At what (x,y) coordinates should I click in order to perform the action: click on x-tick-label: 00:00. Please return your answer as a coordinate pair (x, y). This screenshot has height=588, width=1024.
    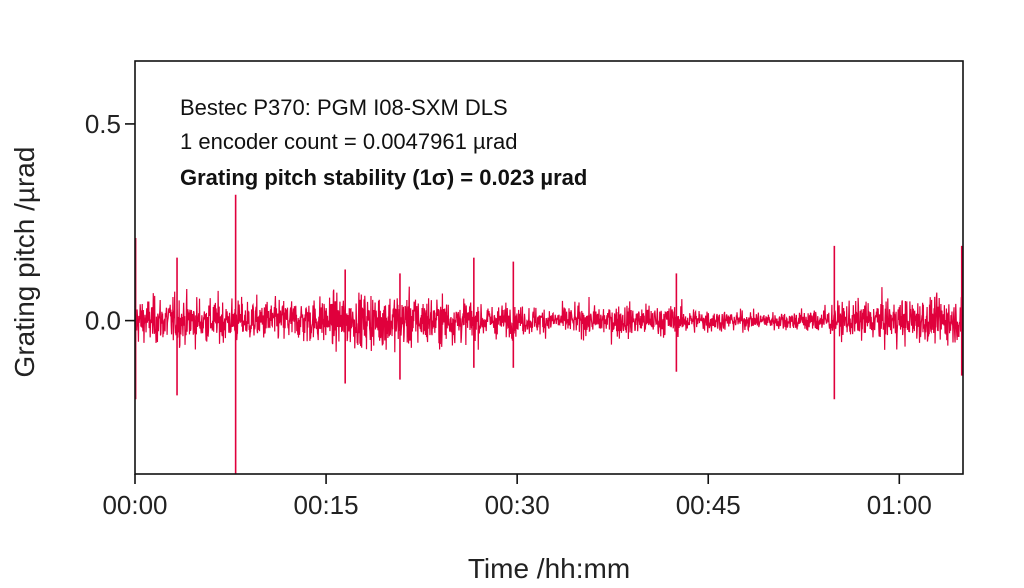
    Looking at the image, I should click on (134, 505).